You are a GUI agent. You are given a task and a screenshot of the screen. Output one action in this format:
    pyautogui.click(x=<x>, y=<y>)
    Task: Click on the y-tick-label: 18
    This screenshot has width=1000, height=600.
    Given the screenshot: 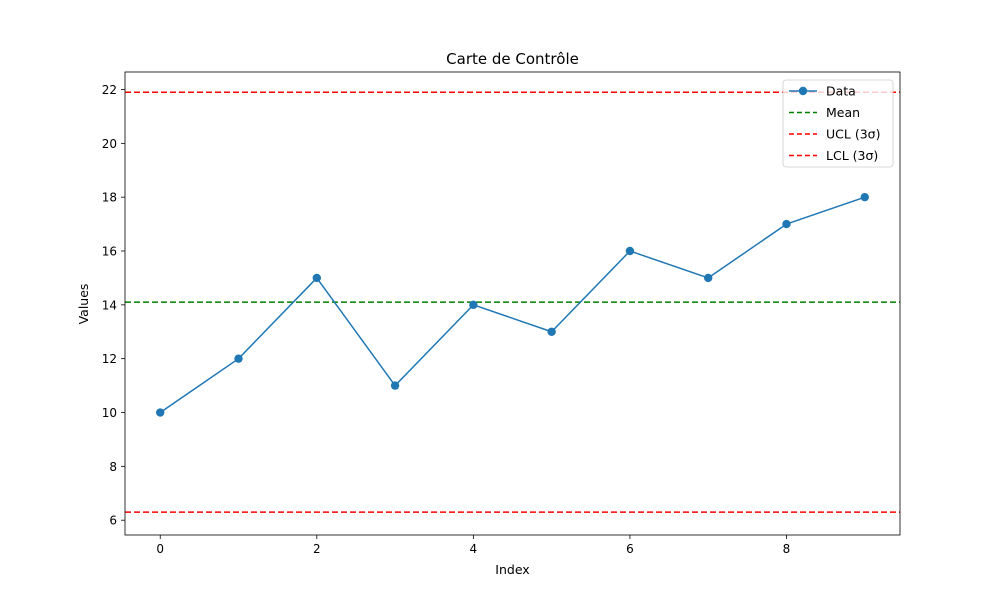 What is the action you would take?
    pyautogui.click(x=109, y=198)
    